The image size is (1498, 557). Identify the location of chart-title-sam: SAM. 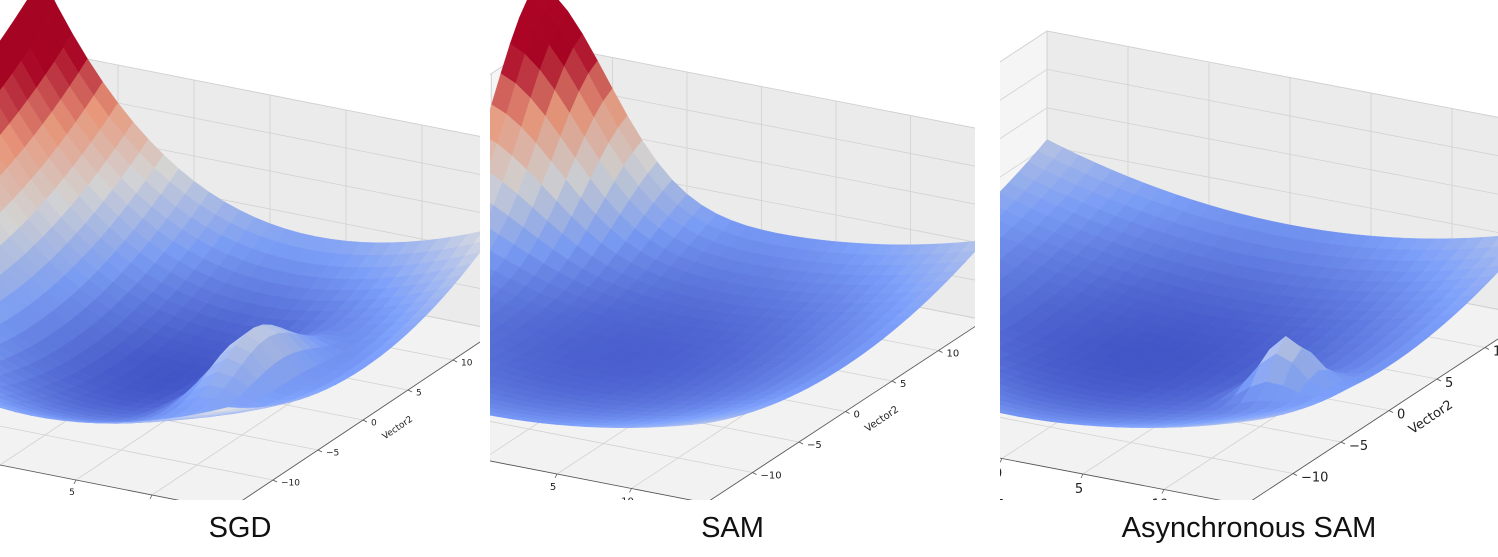
(732, 528).